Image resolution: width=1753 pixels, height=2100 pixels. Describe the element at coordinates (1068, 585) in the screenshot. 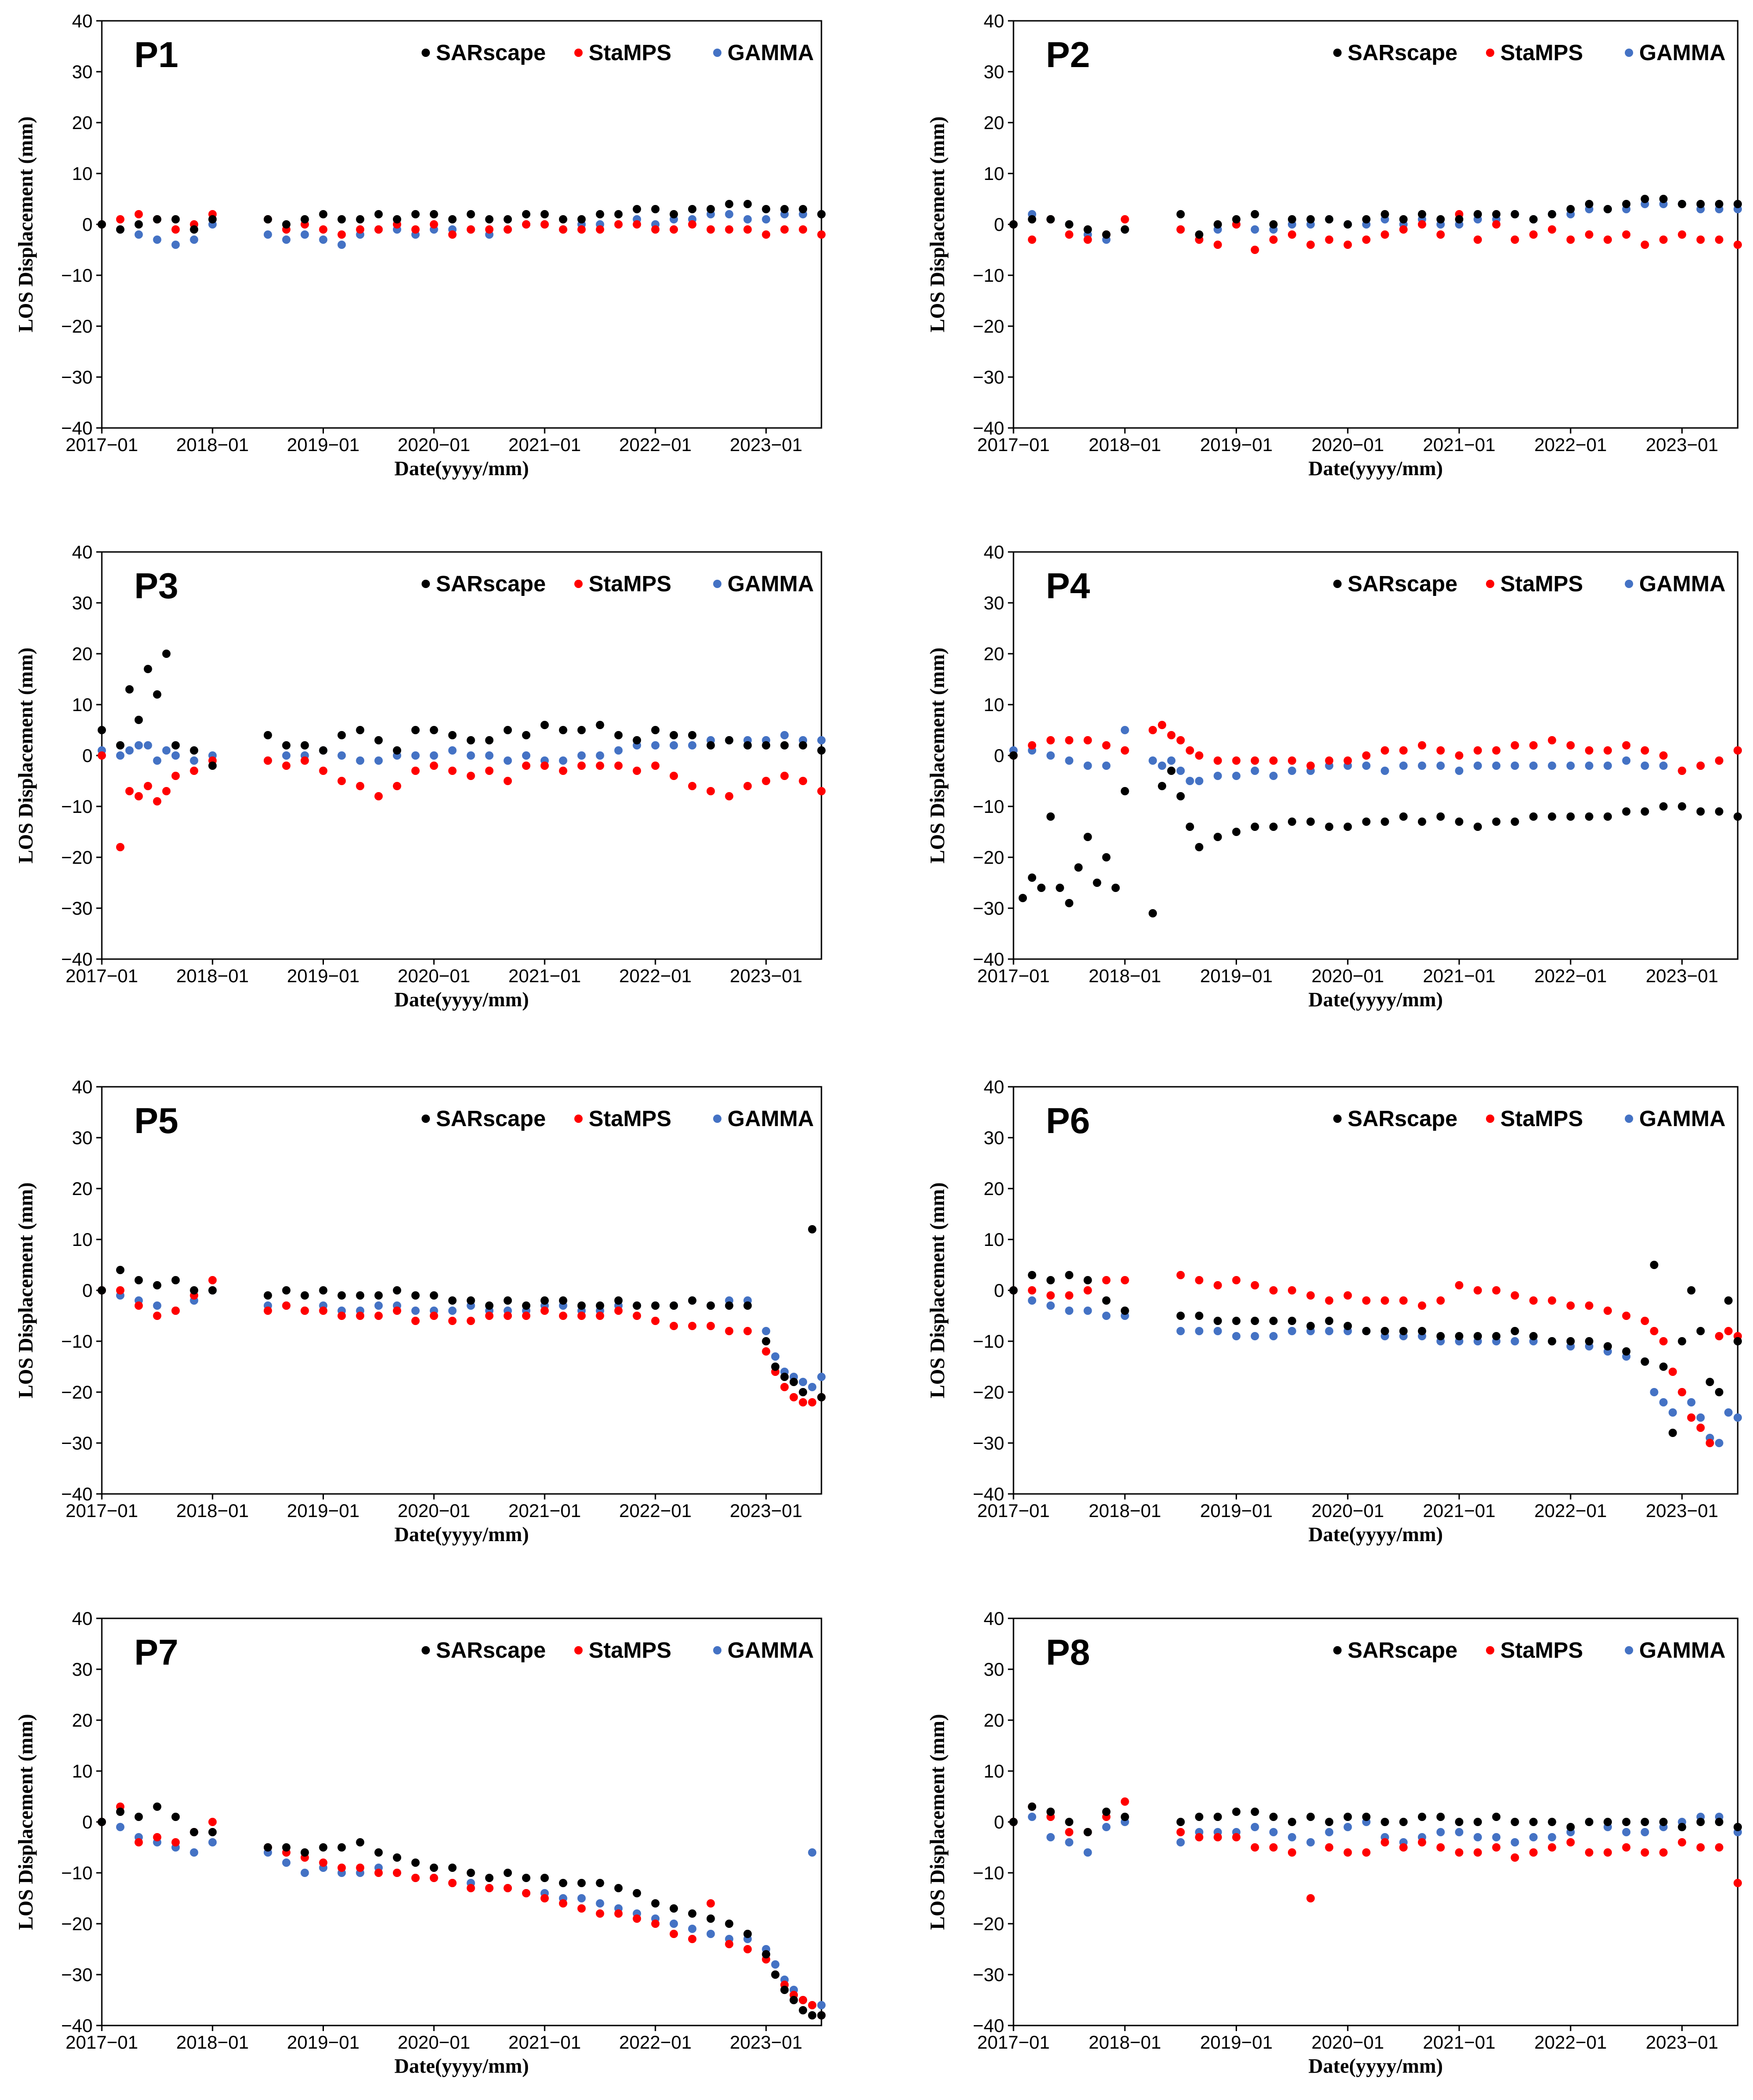

I see `panel-title: P4` at that location.